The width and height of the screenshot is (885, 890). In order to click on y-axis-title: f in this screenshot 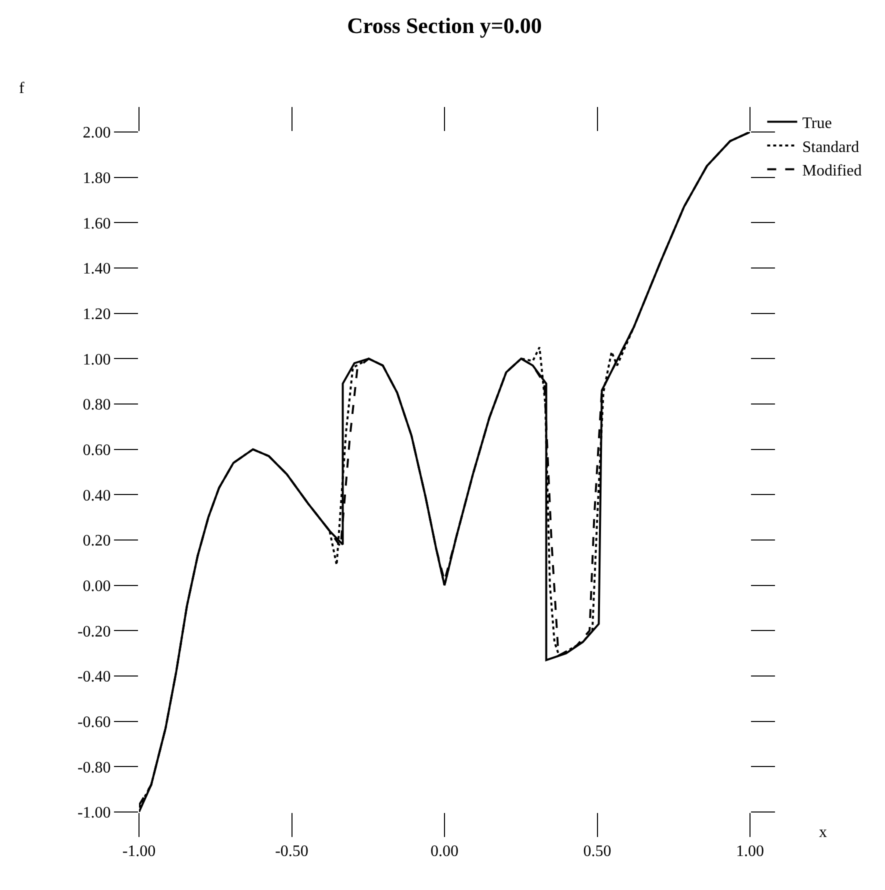, I will do `click(22, 88)`.